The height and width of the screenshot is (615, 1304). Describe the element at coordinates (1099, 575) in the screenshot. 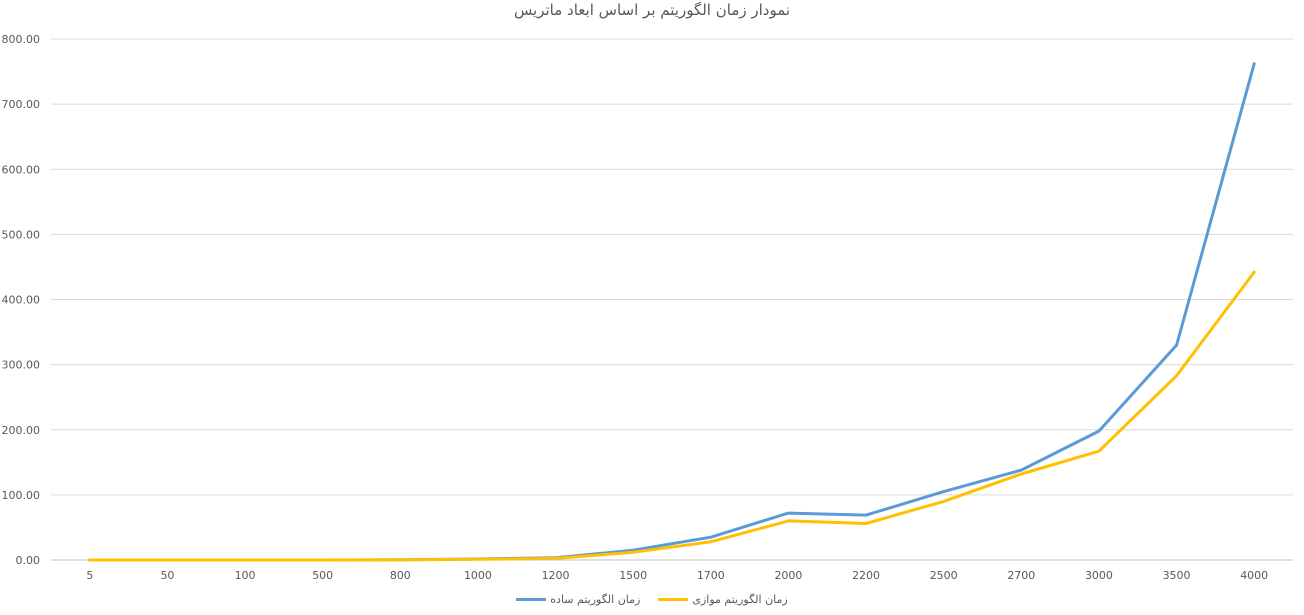

I see `x-tick-label-13: 3000` at that location.